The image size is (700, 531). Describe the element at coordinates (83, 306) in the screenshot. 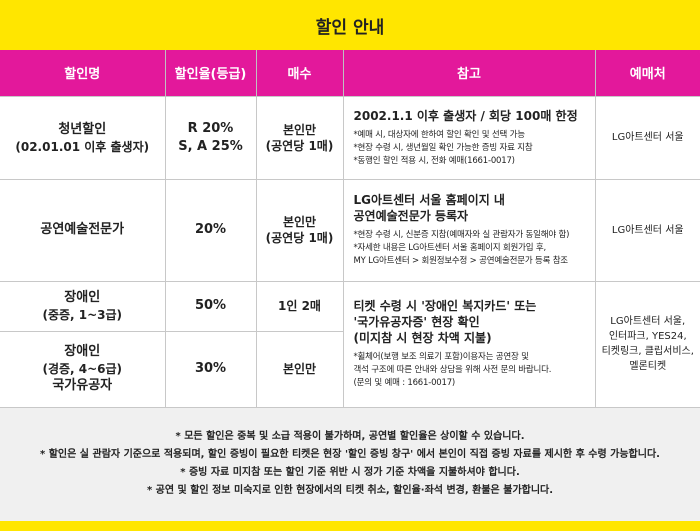

I see `cell-name: 장애인 (중증, 1~3급)` at that location.